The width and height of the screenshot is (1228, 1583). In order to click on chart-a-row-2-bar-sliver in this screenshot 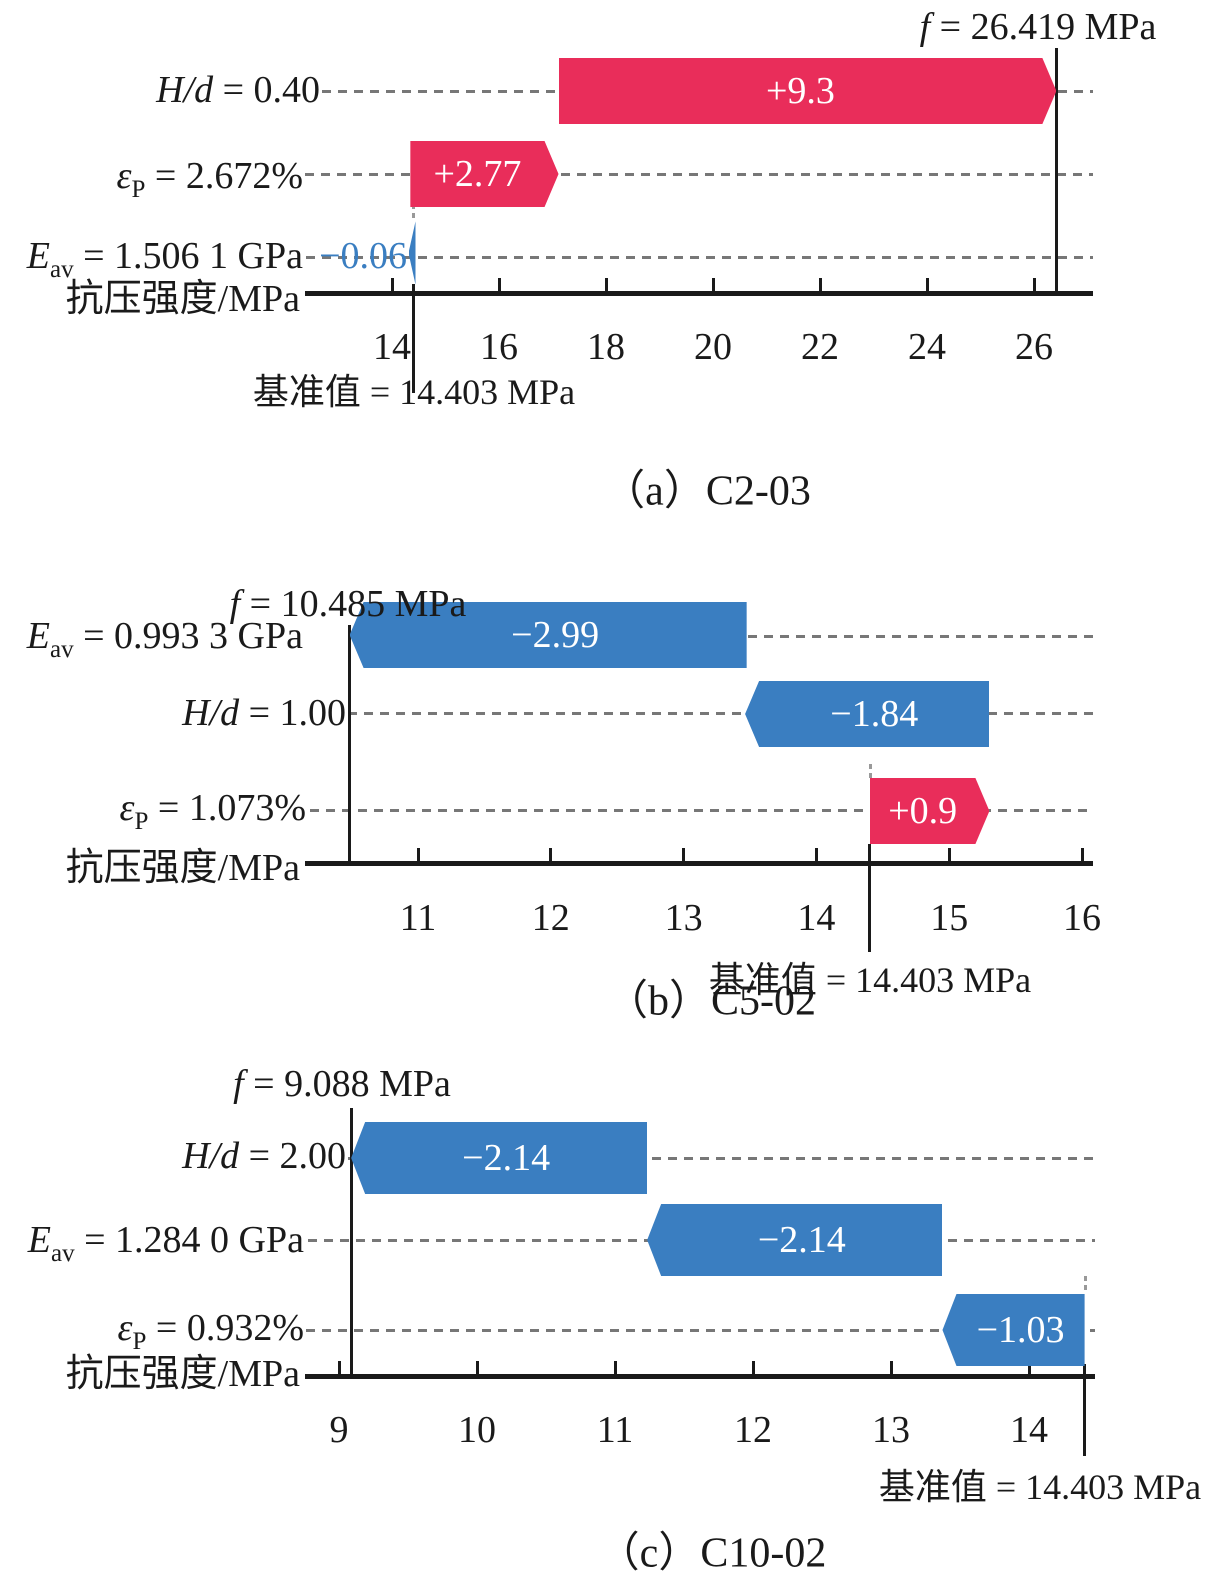, I will do `click(412, 253)`.